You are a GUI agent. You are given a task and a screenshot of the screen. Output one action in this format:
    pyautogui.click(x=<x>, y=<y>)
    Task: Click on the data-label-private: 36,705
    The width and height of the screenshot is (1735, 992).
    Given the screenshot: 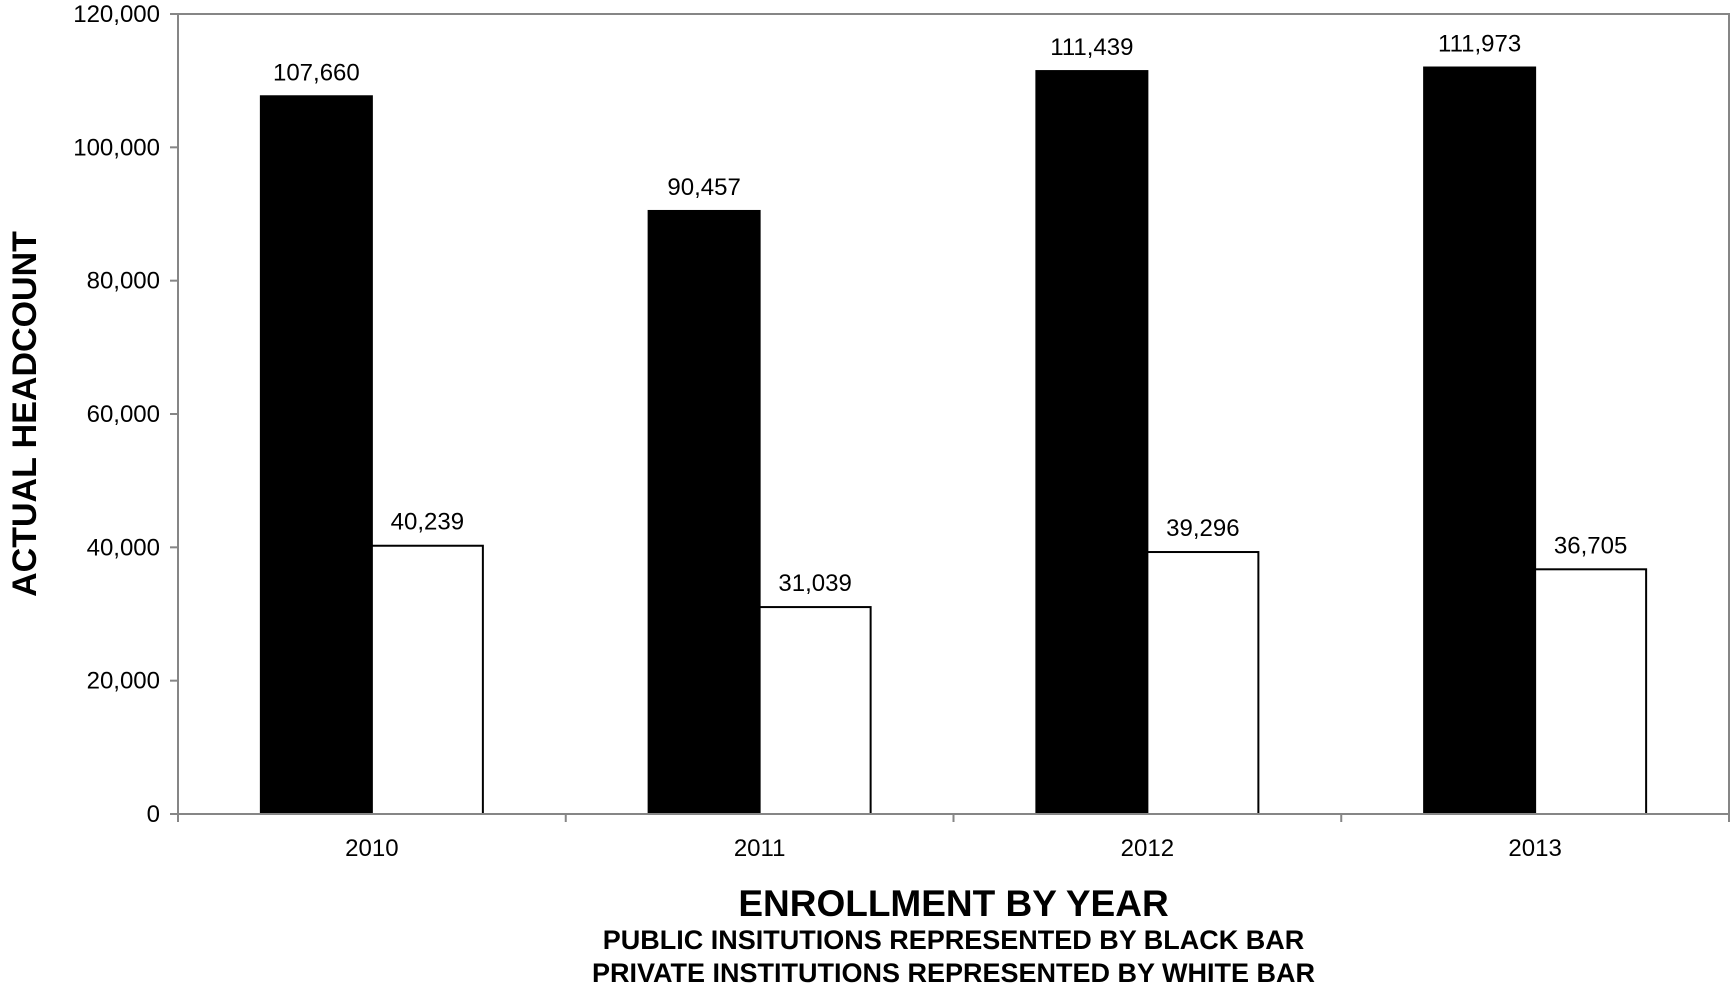 What is the action you would take?
    pyautogui.click(x=1590, y=545)
    